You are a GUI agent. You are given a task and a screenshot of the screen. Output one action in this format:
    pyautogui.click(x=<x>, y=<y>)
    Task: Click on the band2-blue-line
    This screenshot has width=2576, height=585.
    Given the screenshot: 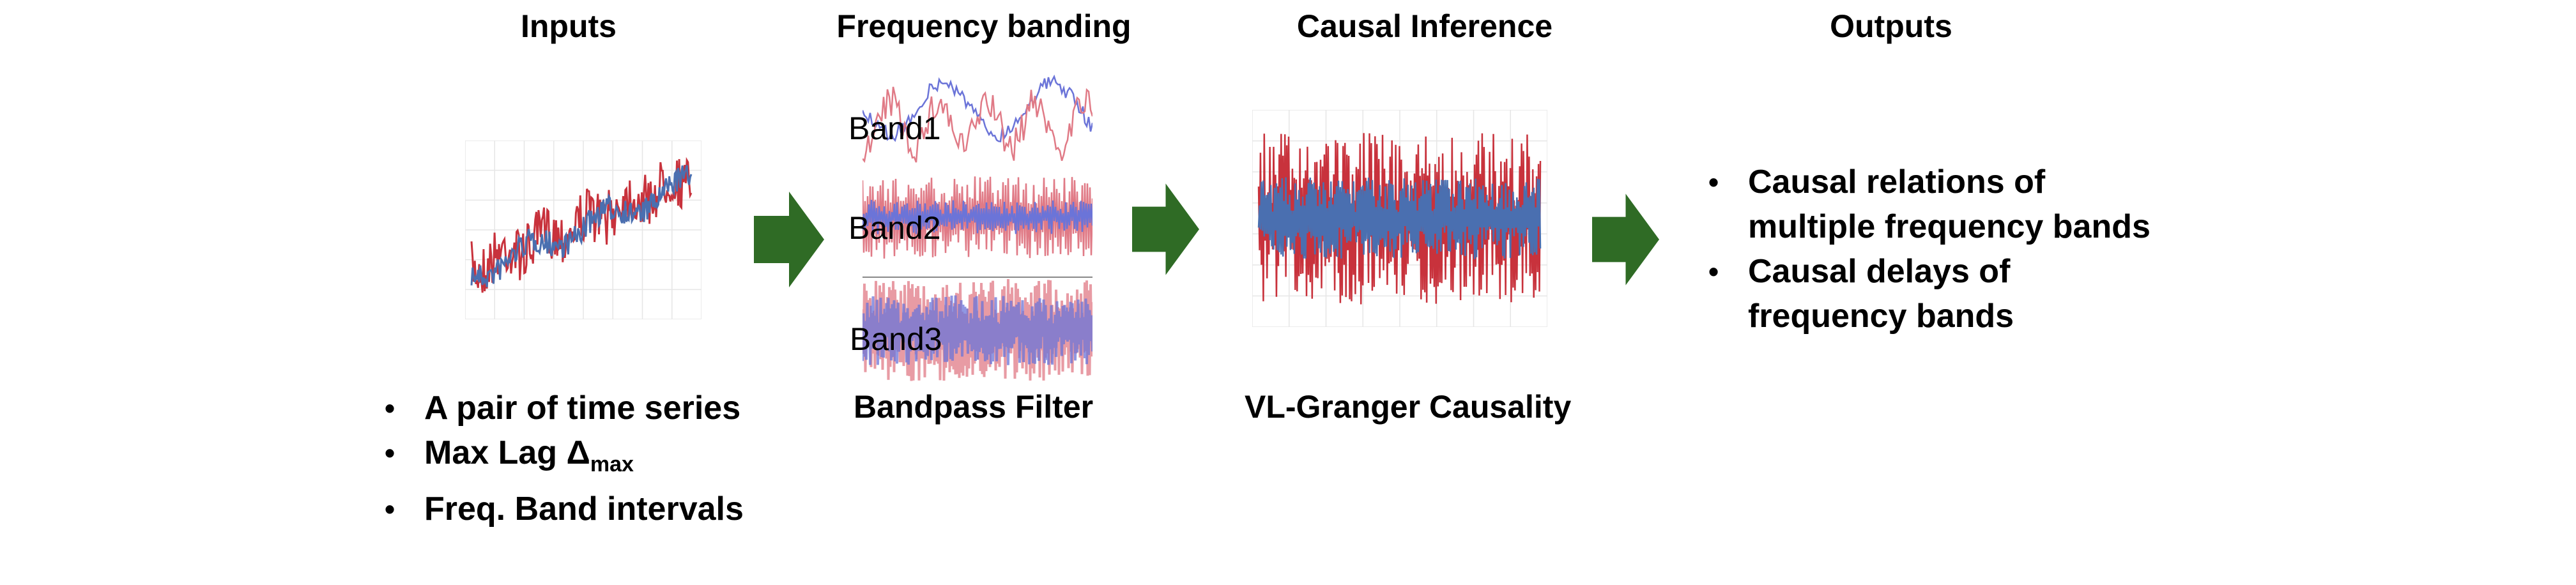 What is the action you would take?
    pyautogui.click(x=977, y=217)
    